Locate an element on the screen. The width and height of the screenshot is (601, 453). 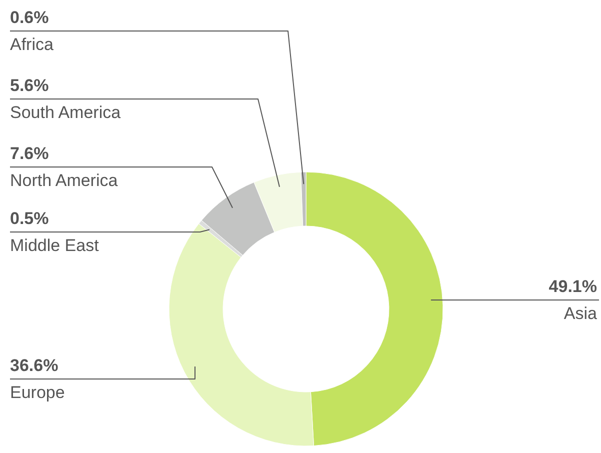
slice-label: North America is located at coordinates (64, 180).